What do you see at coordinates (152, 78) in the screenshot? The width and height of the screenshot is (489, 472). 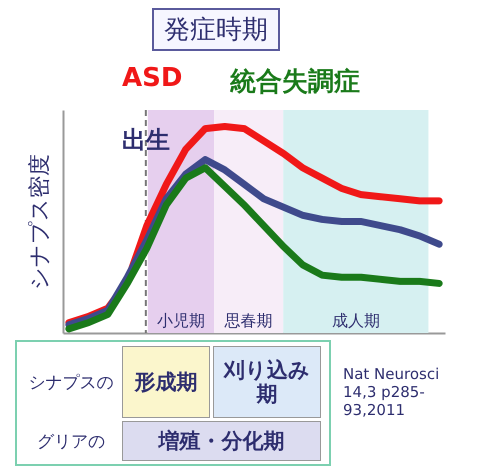 I see `series-label: ASD` at bounding box center [152, 78].